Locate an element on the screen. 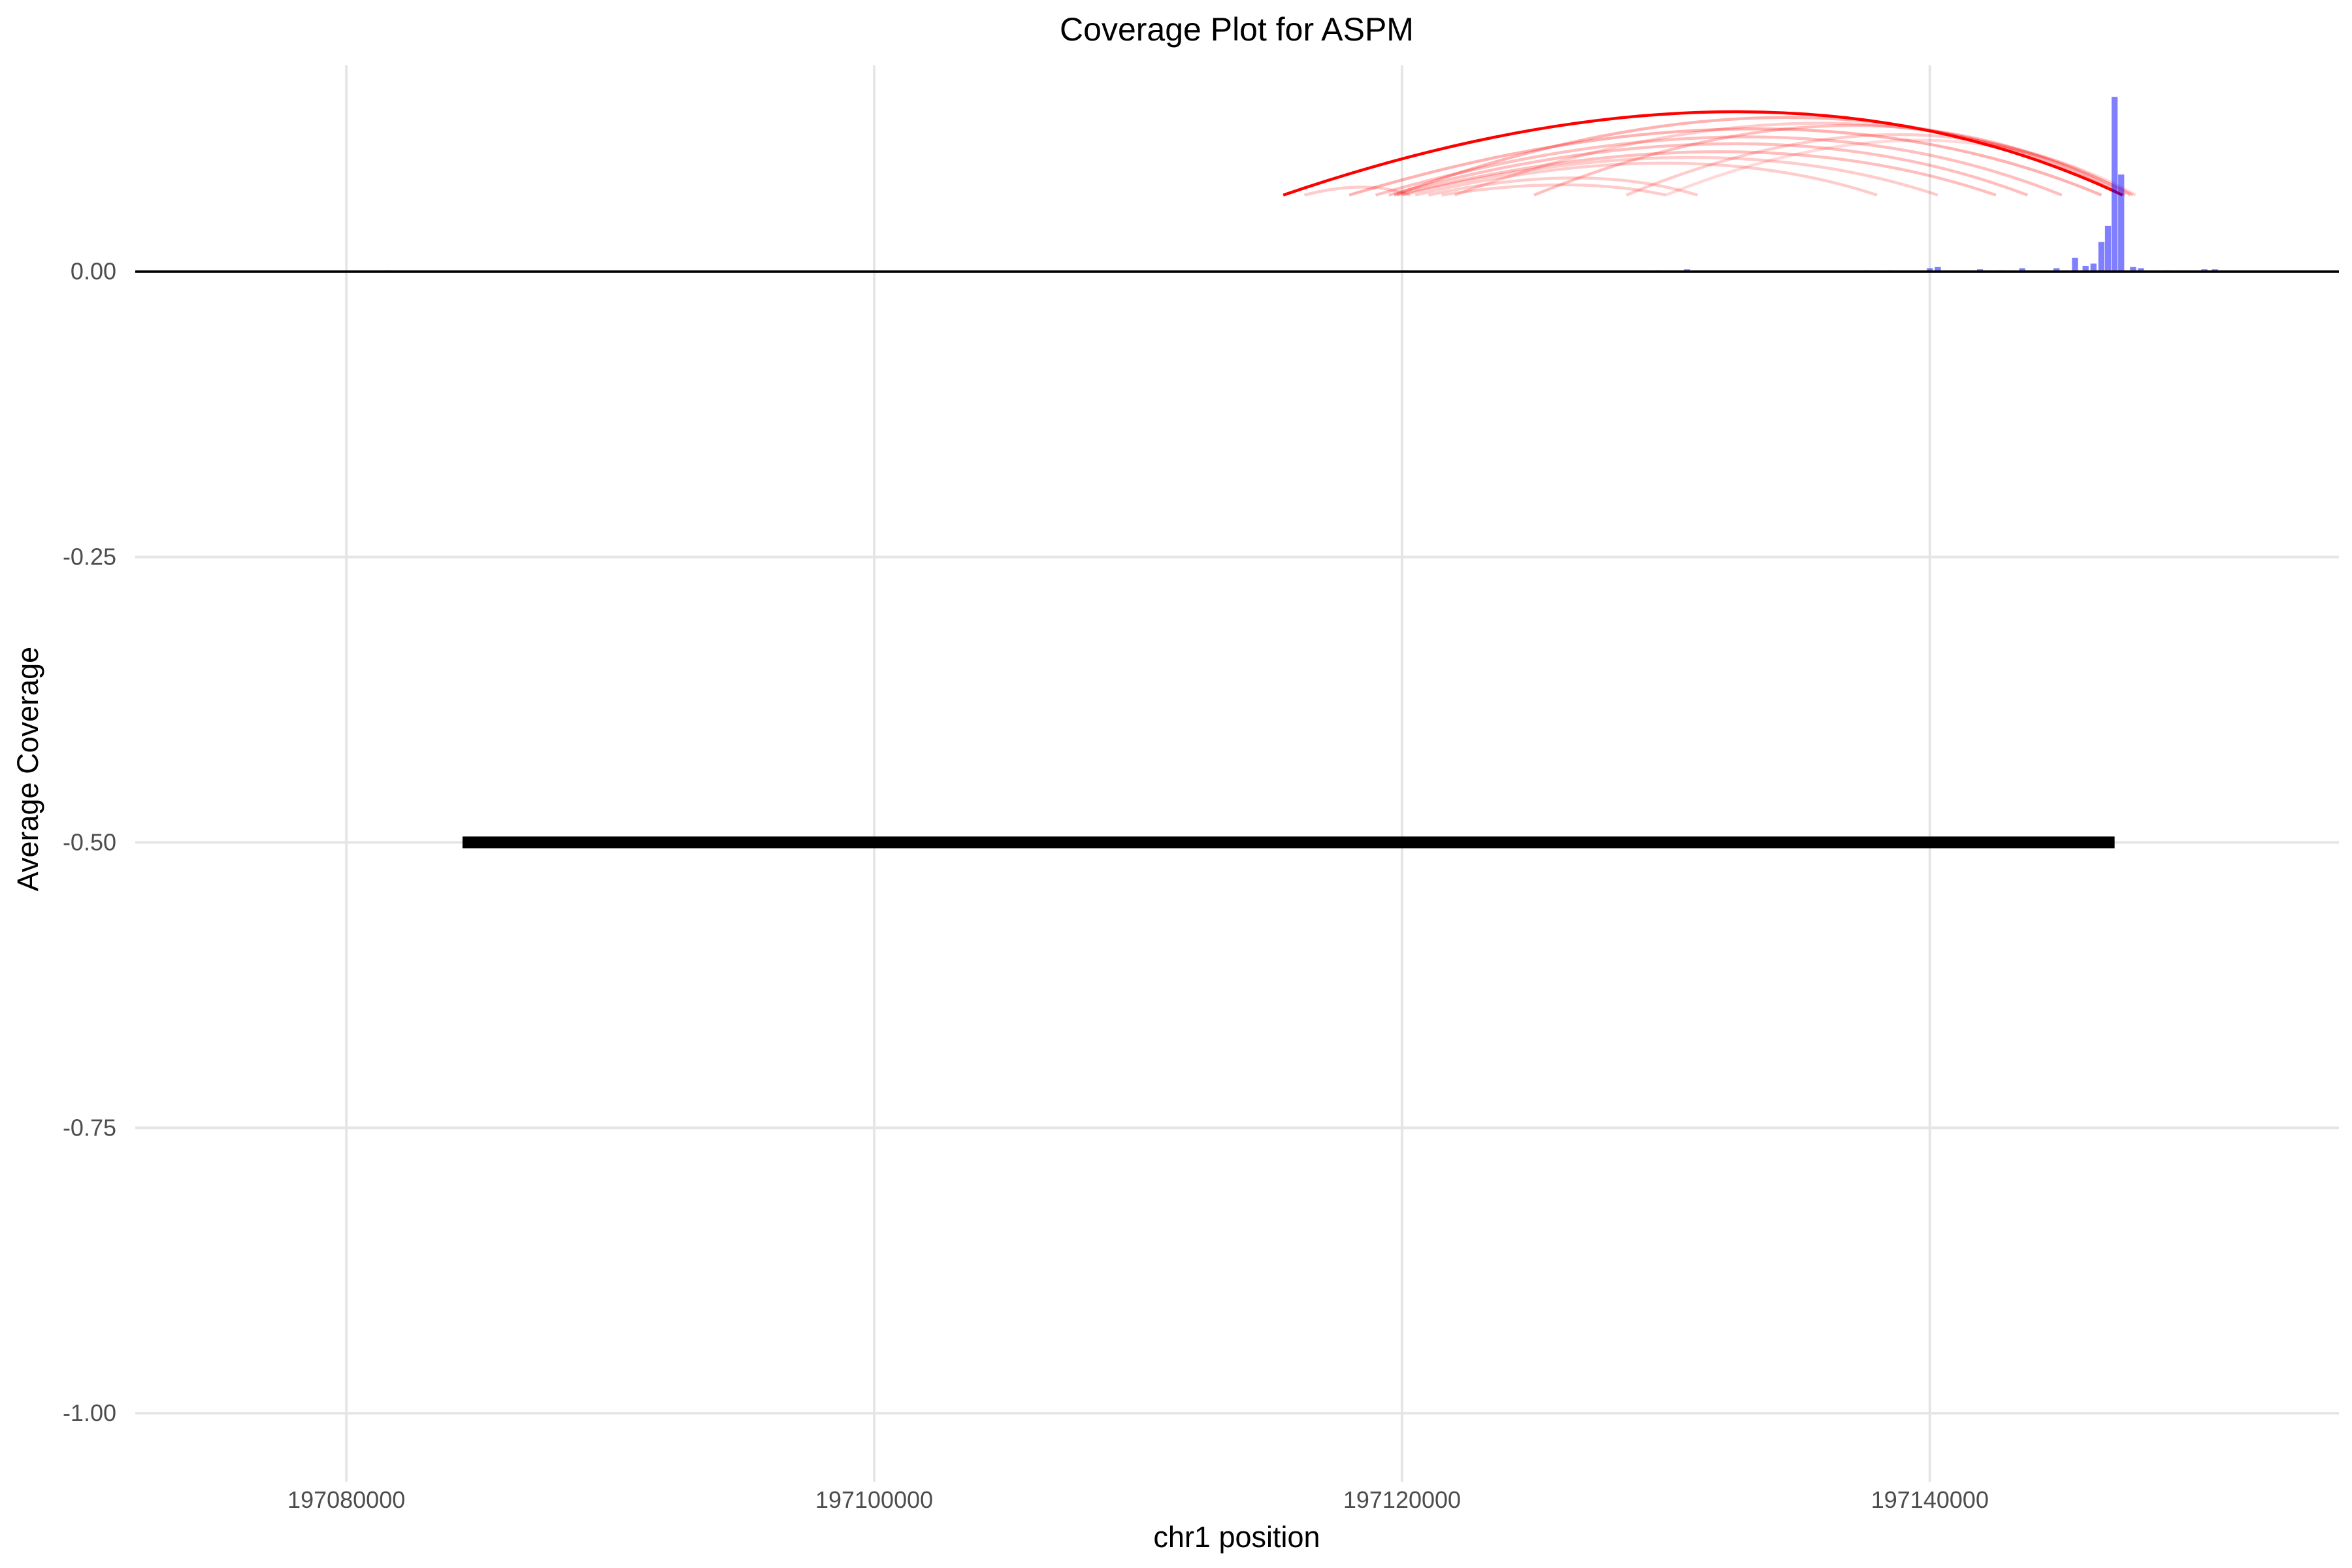 The width and height of the screenshot is (2352, 1568). x-tick-labels: 197080000 197100000 197120000 197140000 is located at coordinates (1138, 1499).